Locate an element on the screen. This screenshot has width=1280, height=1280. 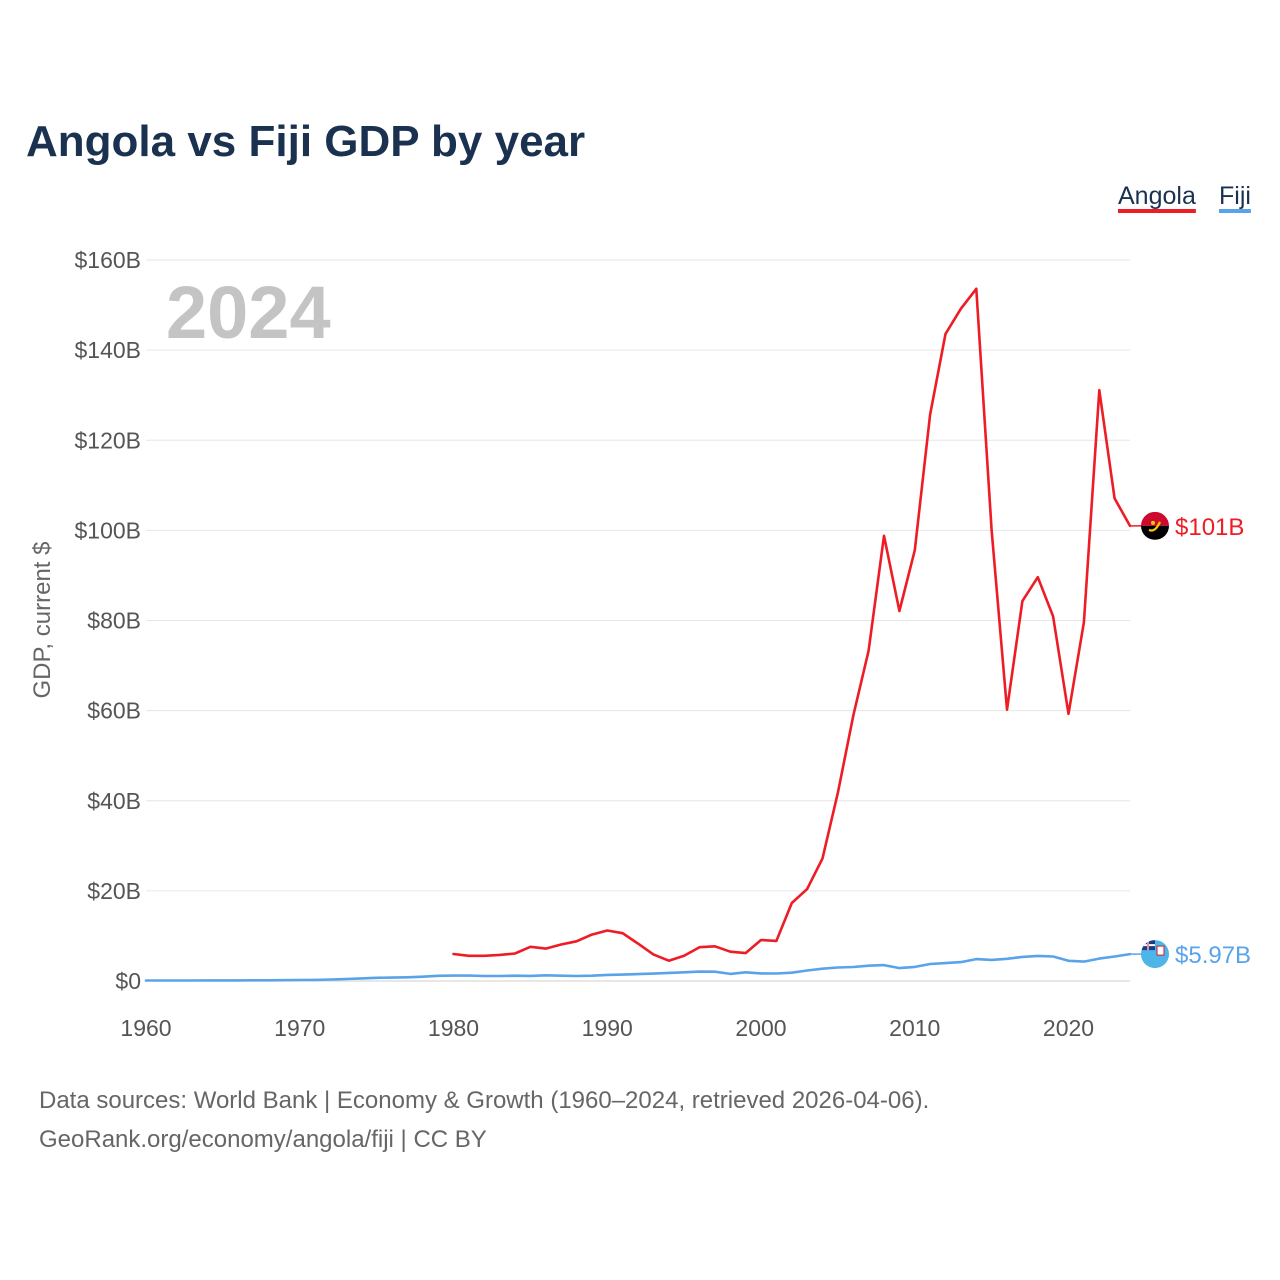
year-watermark: 2024 is located at coordinates (248, 312).